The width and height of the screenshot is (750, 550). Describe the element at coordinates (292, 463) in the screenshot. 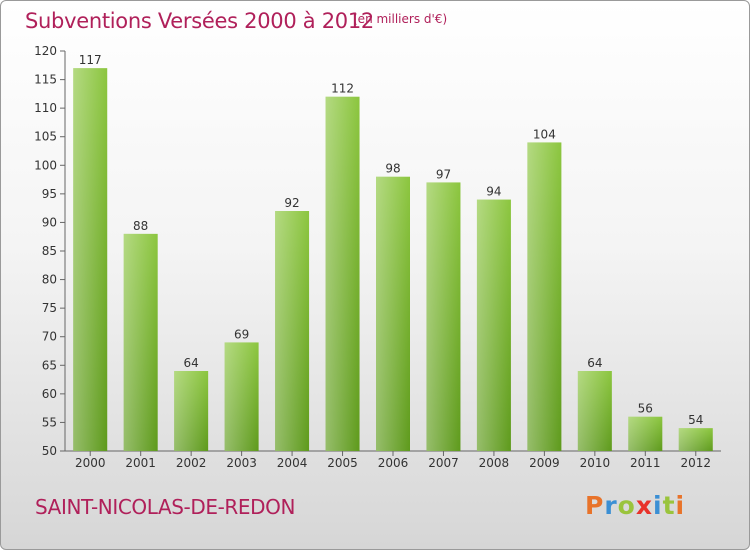

I see `x-tick-label: 2004` at that location.